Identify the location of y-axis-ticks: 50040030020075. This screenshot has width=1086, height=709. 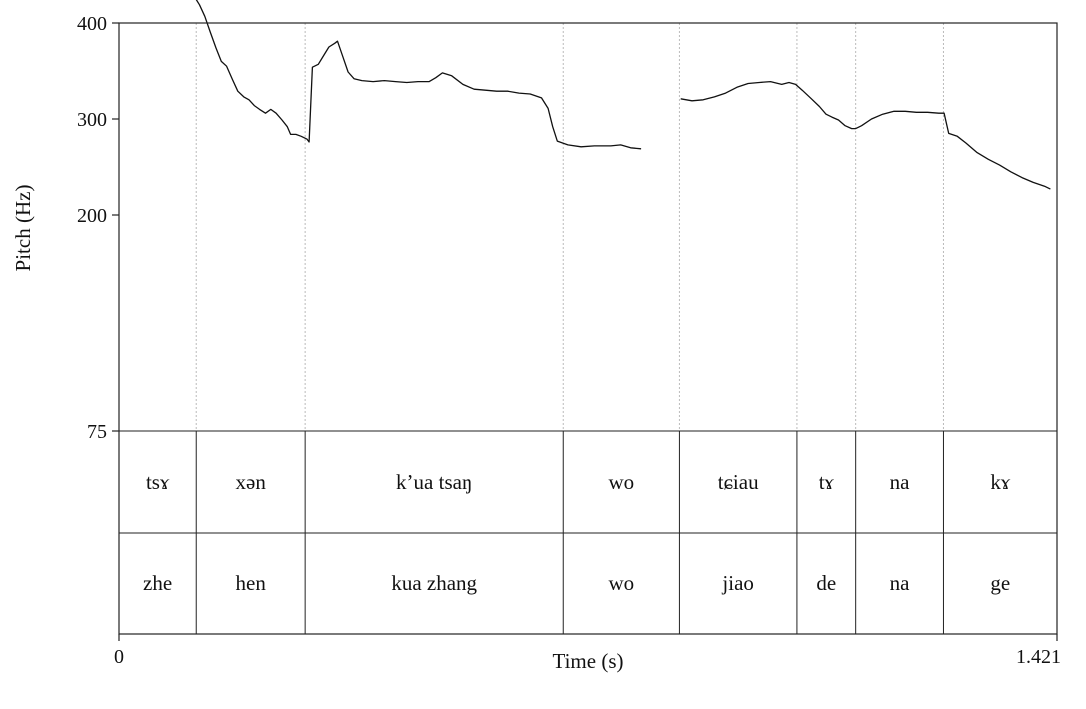
(98, 228).